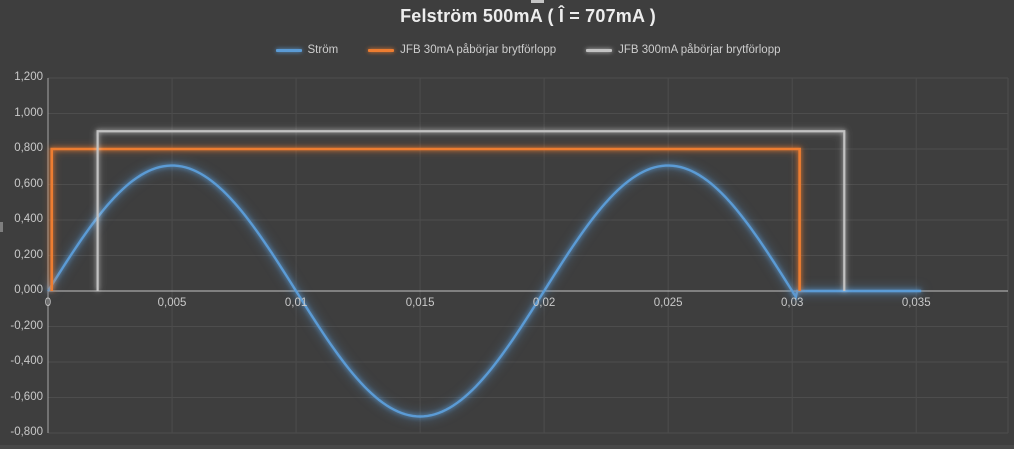  I want to click on x-tick-label: 0,02, so click(544, 303).